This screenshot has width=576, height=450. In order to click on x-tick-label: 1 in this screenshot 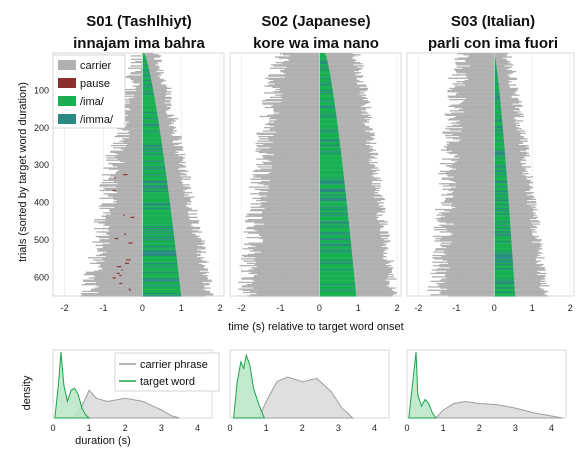, I will do `click(532, 308)`.